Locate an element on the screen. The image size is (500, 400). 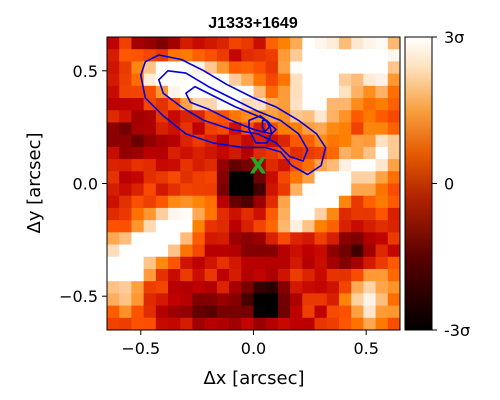
contours is located at coordinates (233, 115).